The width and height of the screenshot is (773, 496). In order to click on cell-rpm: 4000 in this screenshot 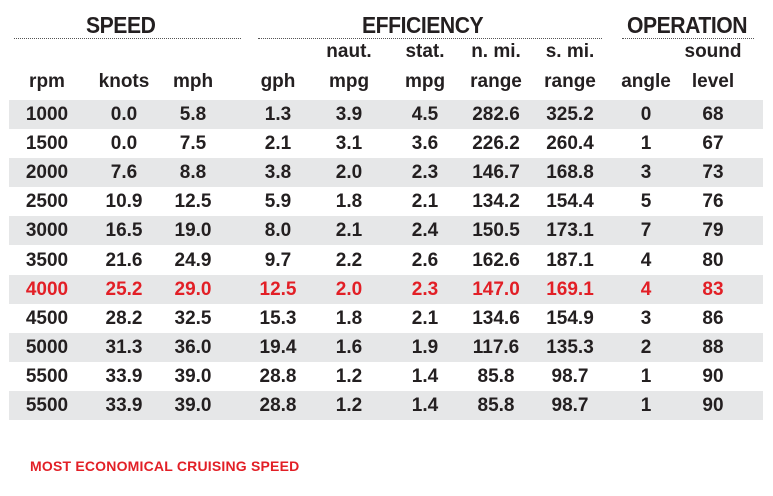, I will do `click(47, 289)`.